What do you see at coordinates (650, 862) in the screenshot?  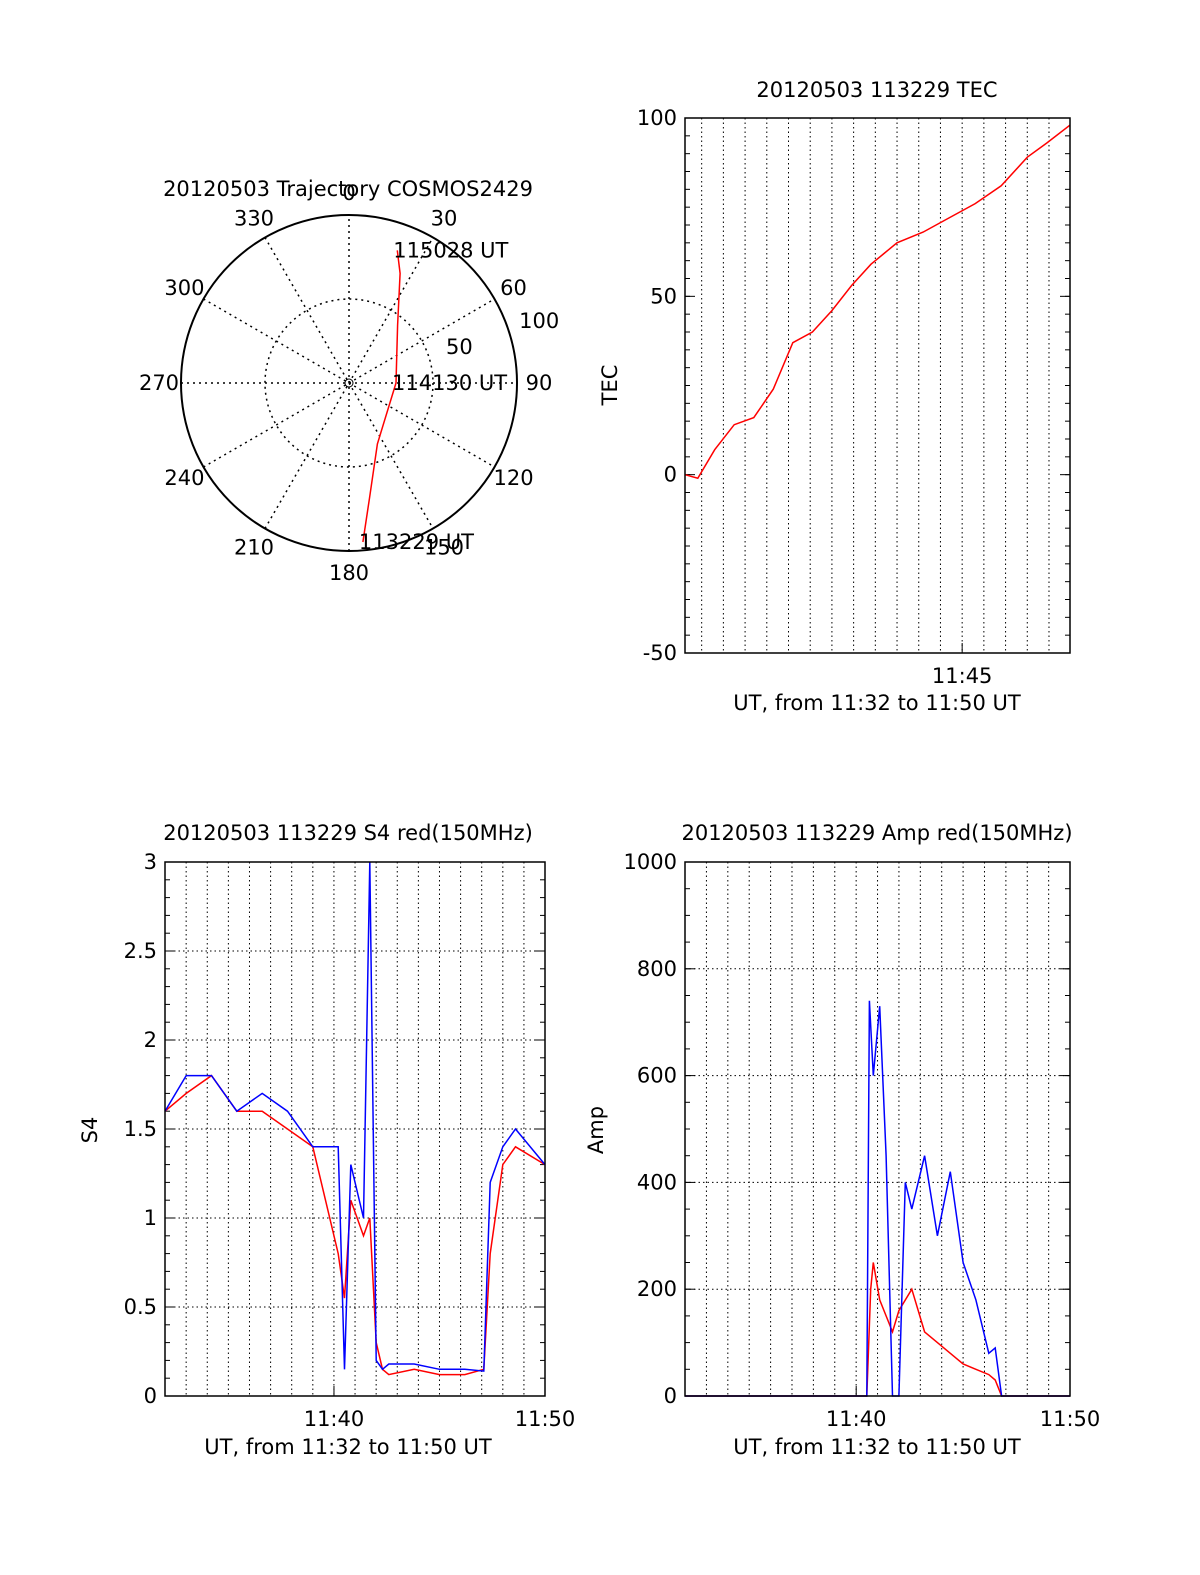 I see `y-tick-label: 1000` at bounding box center [650, 862].